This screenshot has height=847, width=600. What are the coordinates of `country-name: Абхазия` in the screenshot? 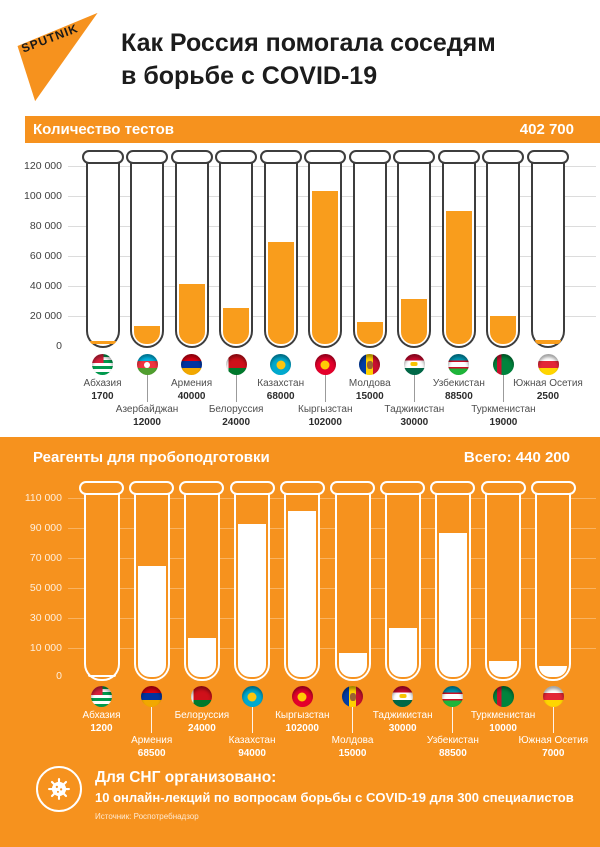 It's located at (101, 715).